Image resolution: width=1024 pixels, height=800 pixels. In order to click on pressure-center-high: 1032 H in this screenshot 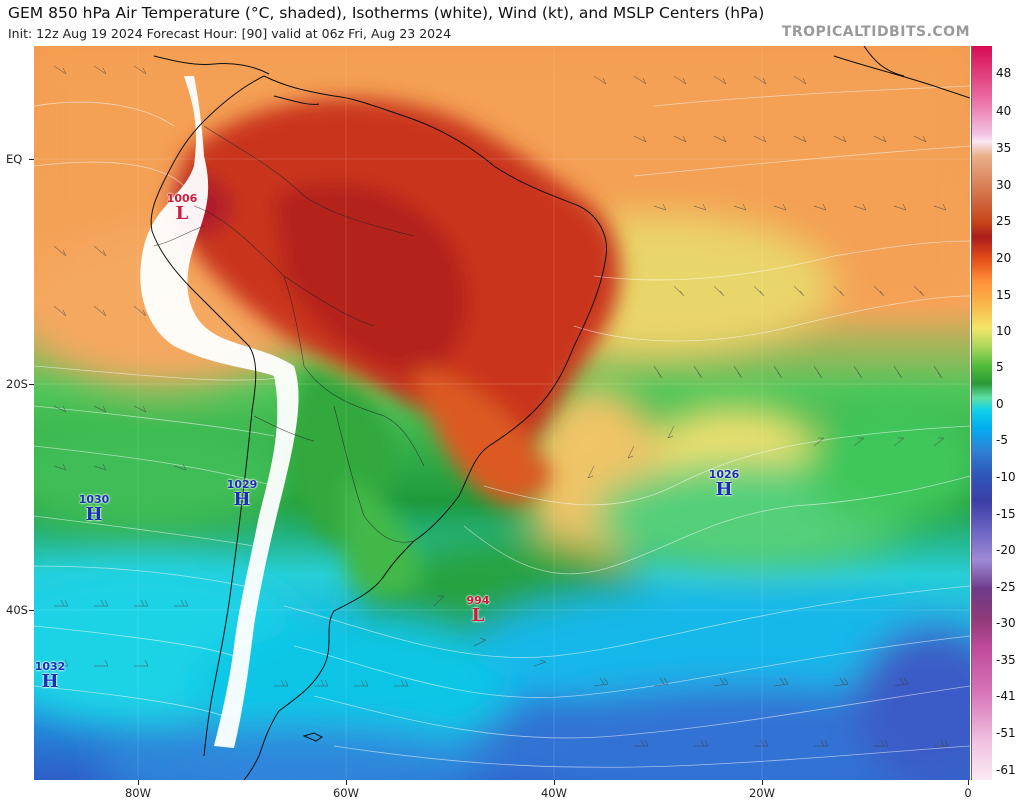, I will do `click(50, 676)`.